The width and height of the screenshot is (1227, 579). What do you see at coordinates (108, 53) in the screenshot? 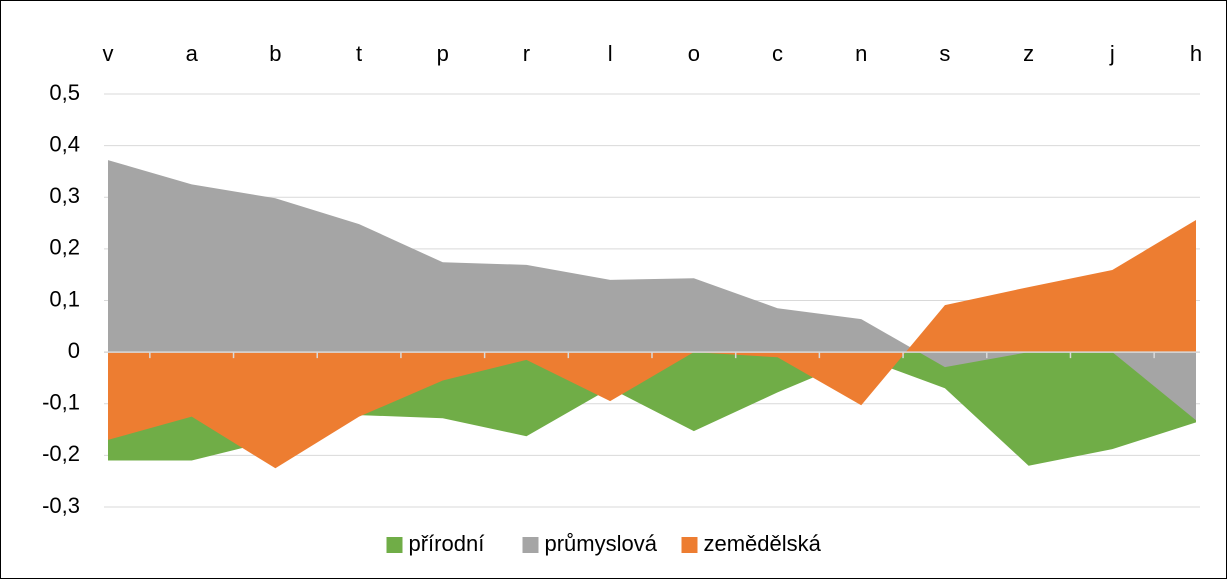
I see `x-tick-label: v` at bounding box center [108, 53].